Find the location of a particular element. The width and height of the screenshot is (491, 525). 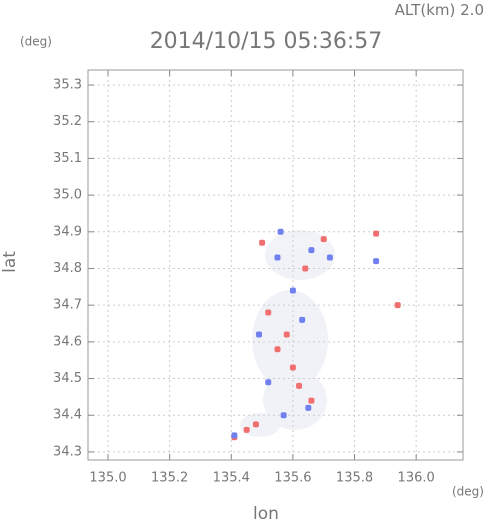

altitude-label: ALT(km) is located at coordinates (425, 10).